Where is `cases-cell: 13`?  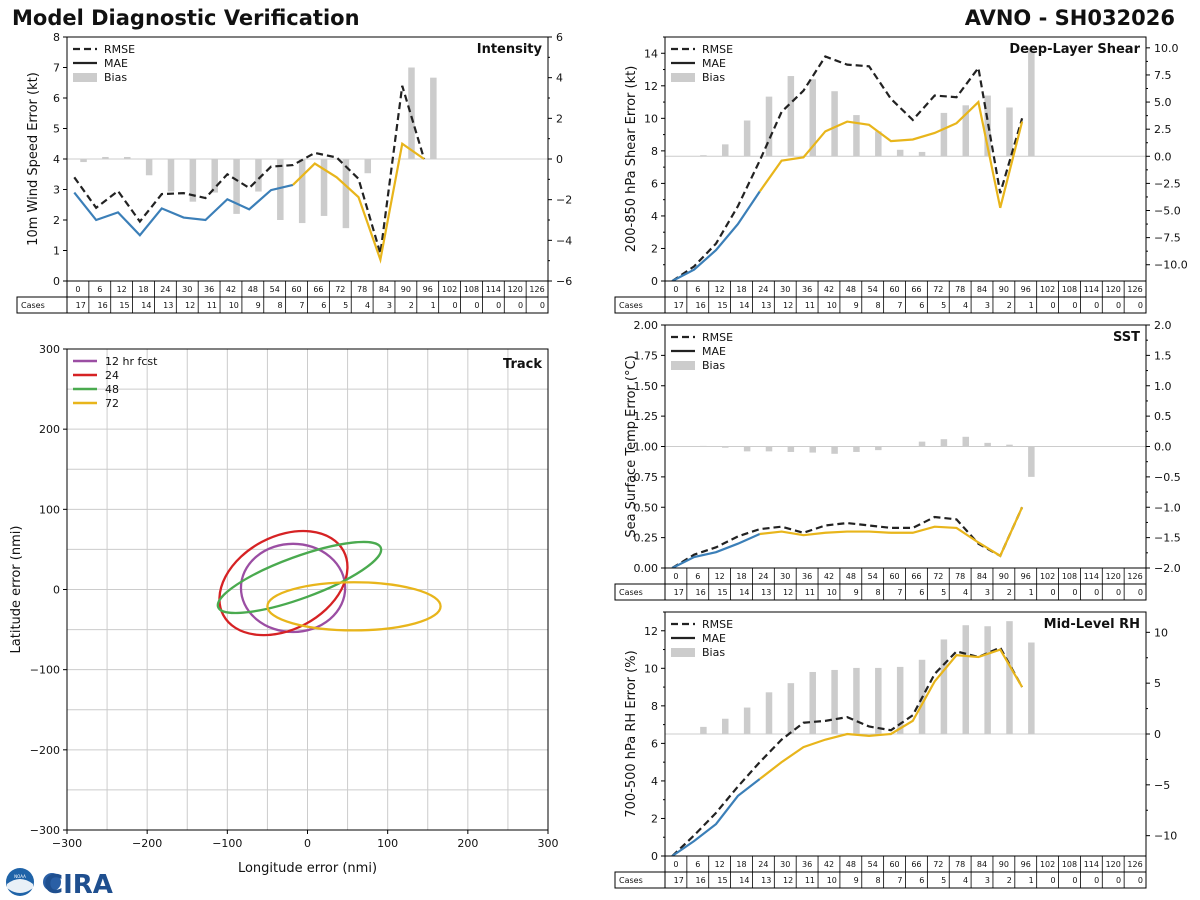 cases-cell: 13 is located at coordinates (766, 305).